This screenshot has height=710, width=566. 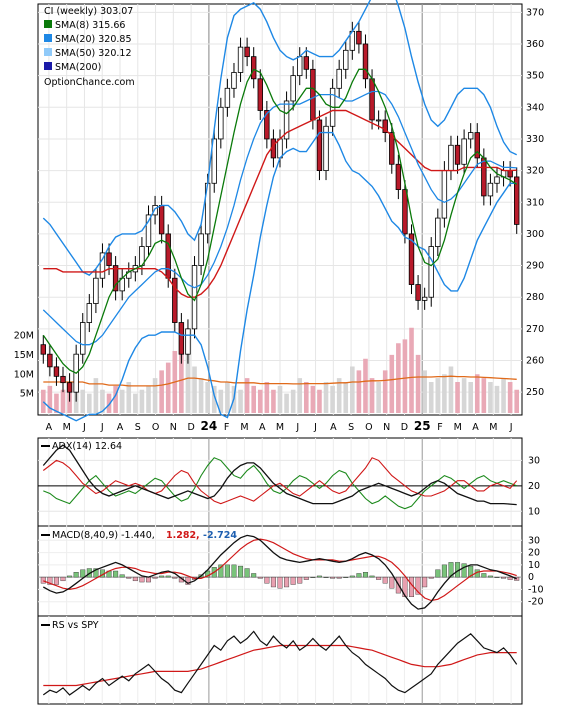 I want to click on price-tick-label: 360, so click(x=535, y=44).